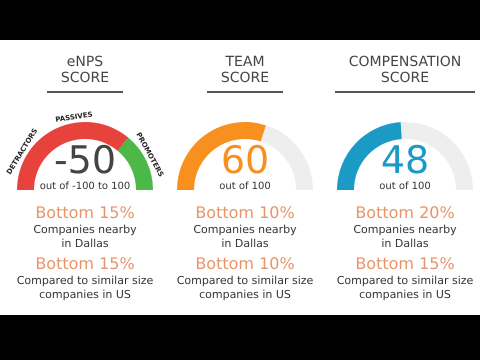  What do you see at coordinates (85, 186) in the screenshot?
I see `text: out of -100 to 100` at bounding box center [85, 186].